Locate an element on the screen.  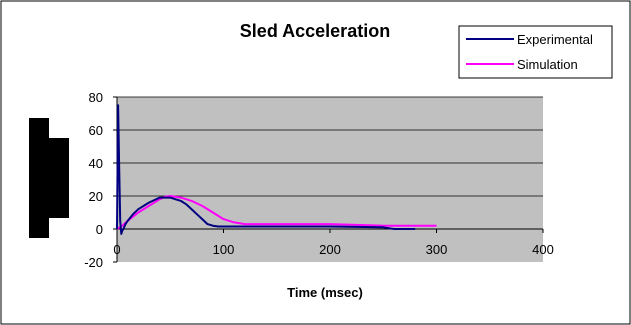
legend-box is located at coordinates (535, 52).